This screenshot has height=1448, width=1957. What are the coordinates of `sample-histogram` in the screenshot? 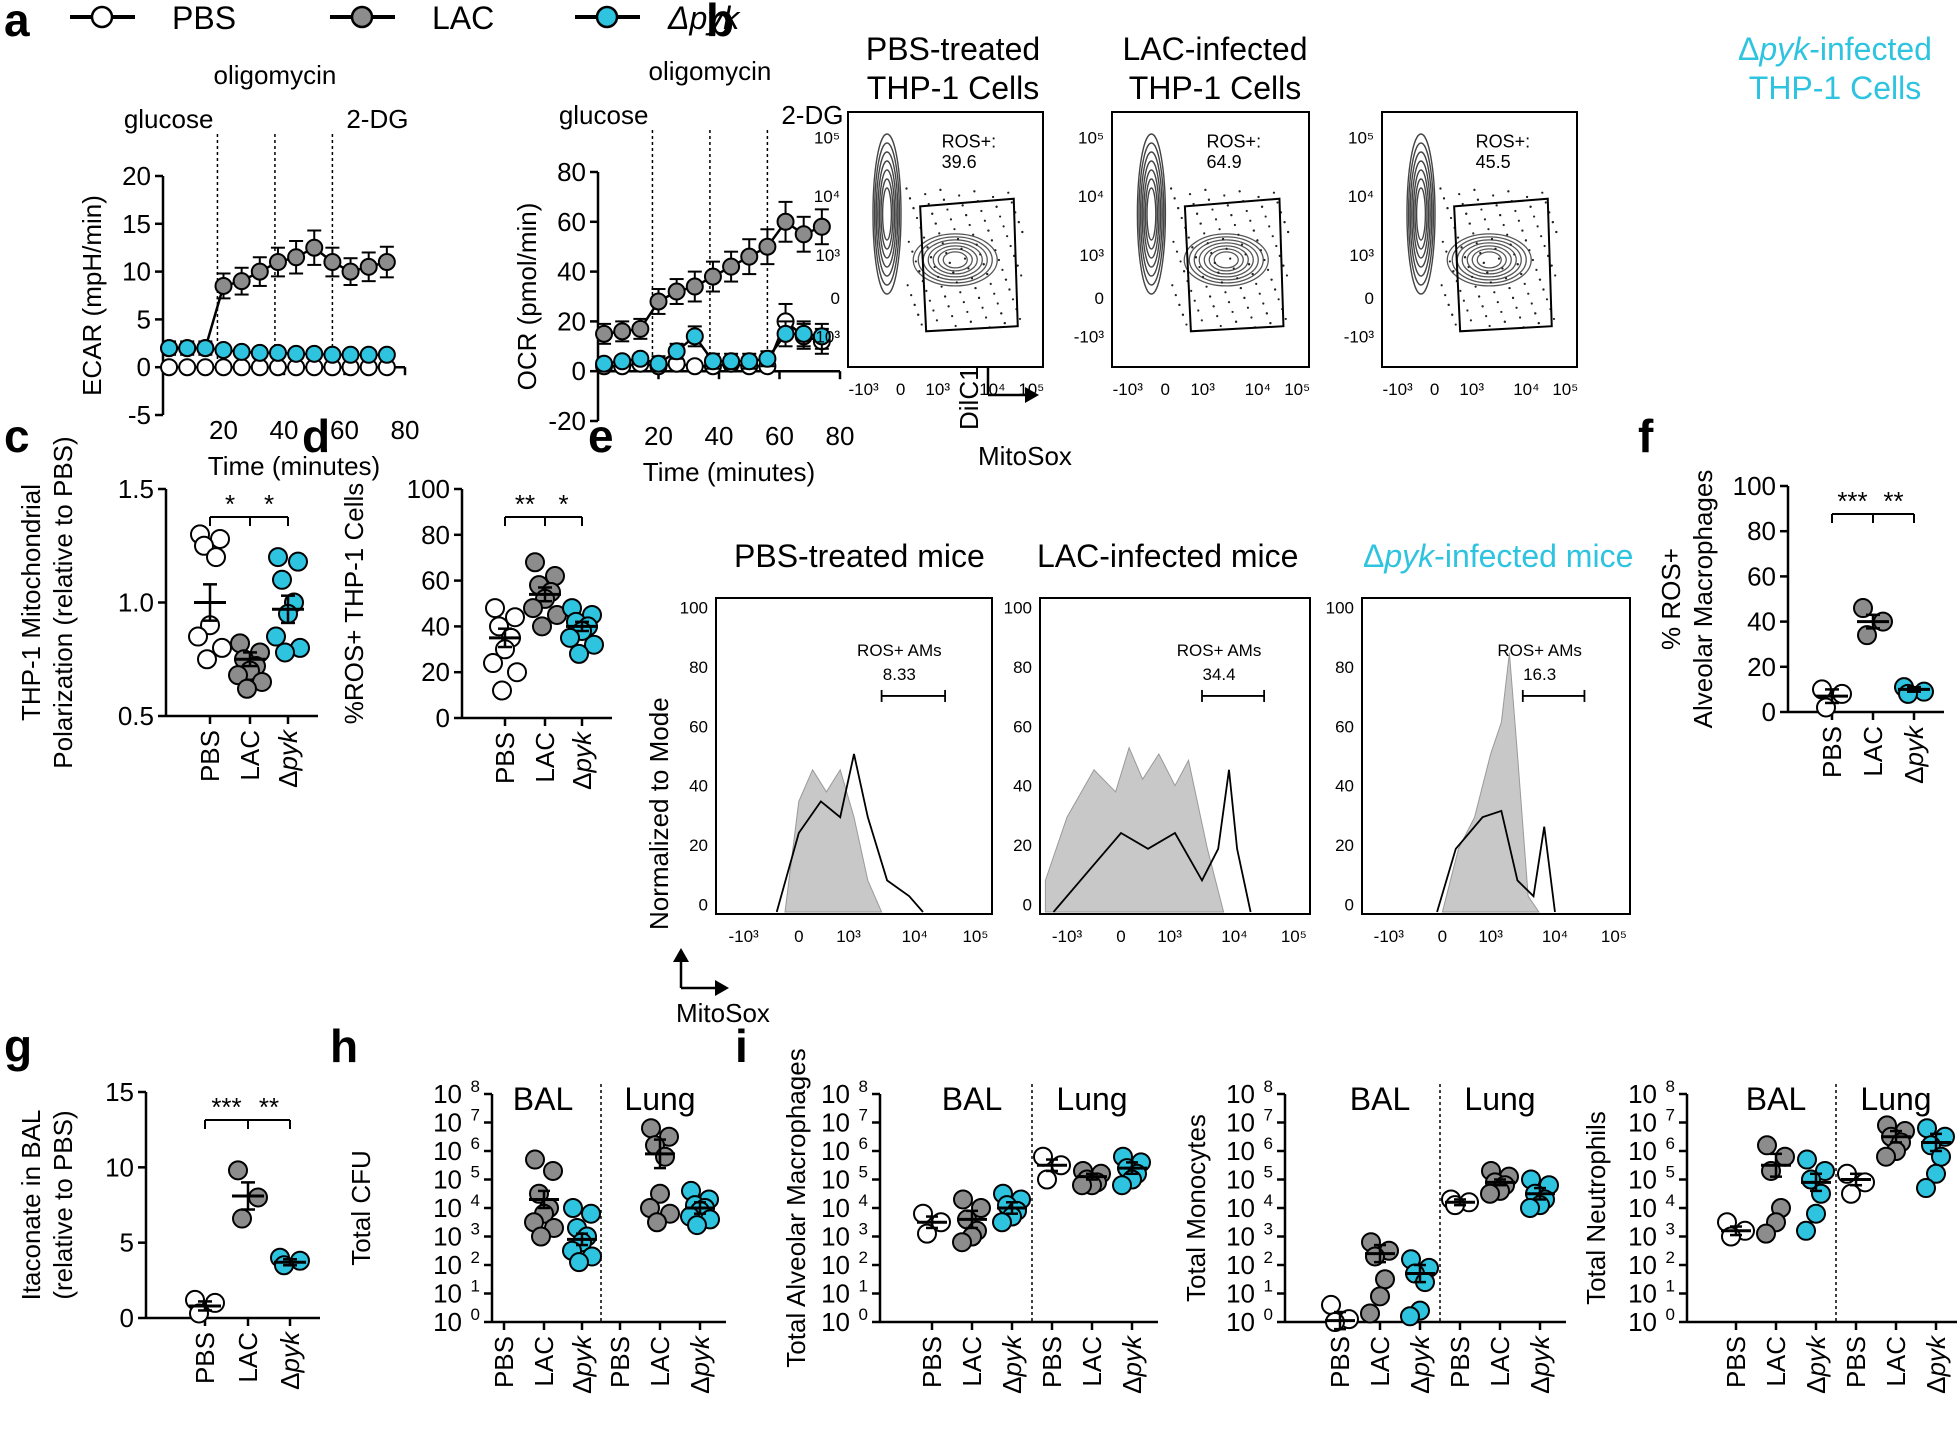 It's located at (1496, 861).